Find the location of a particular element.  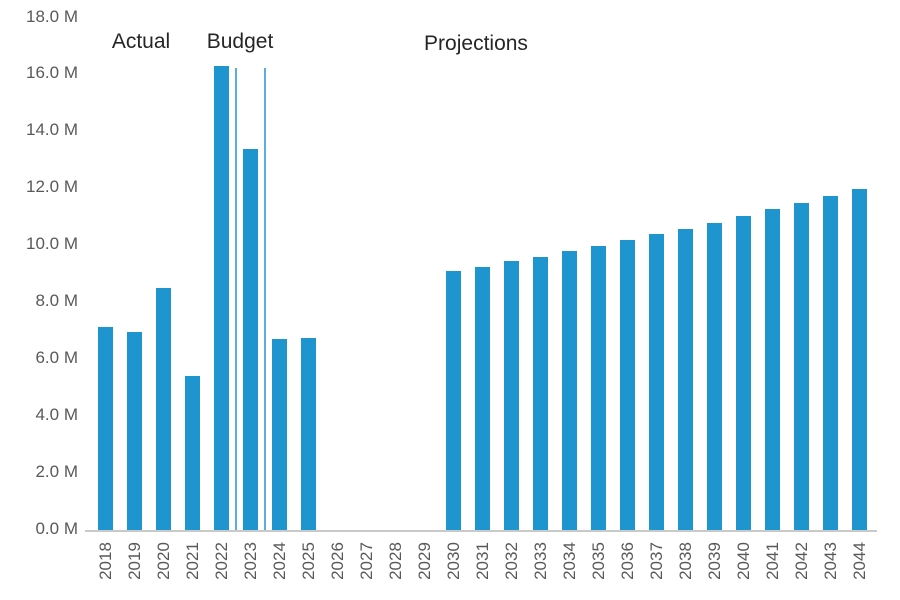

x-tick-label-2031: 2031 is located at coordinates (482, 561).